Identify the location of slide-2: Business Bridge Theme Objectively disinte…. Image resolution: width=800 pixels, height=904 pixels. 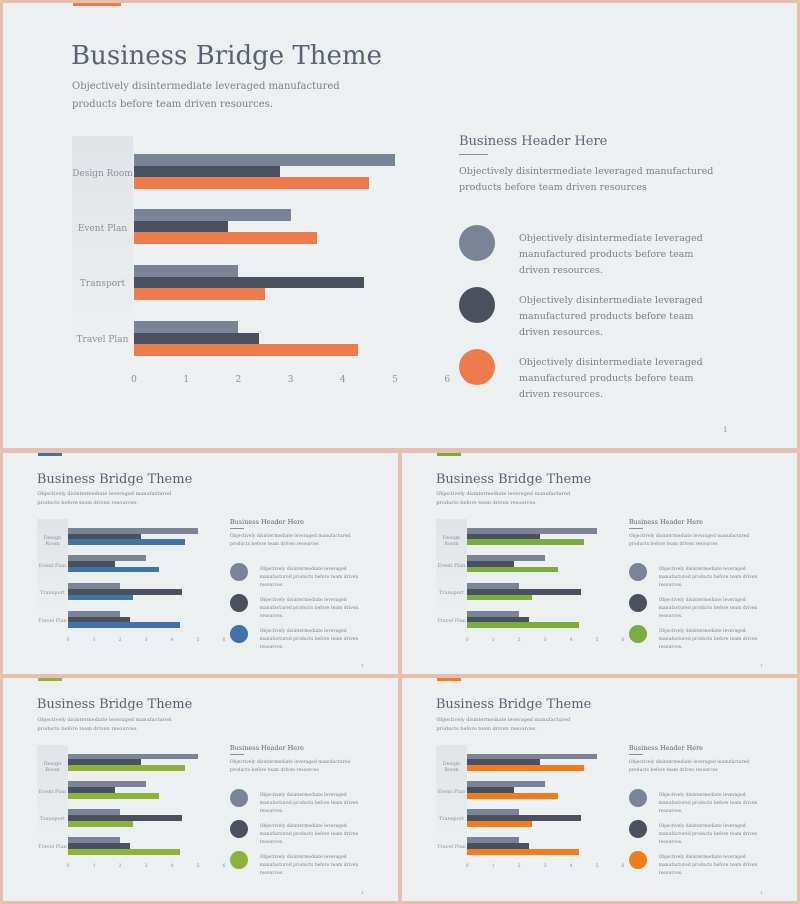
(200, 563).